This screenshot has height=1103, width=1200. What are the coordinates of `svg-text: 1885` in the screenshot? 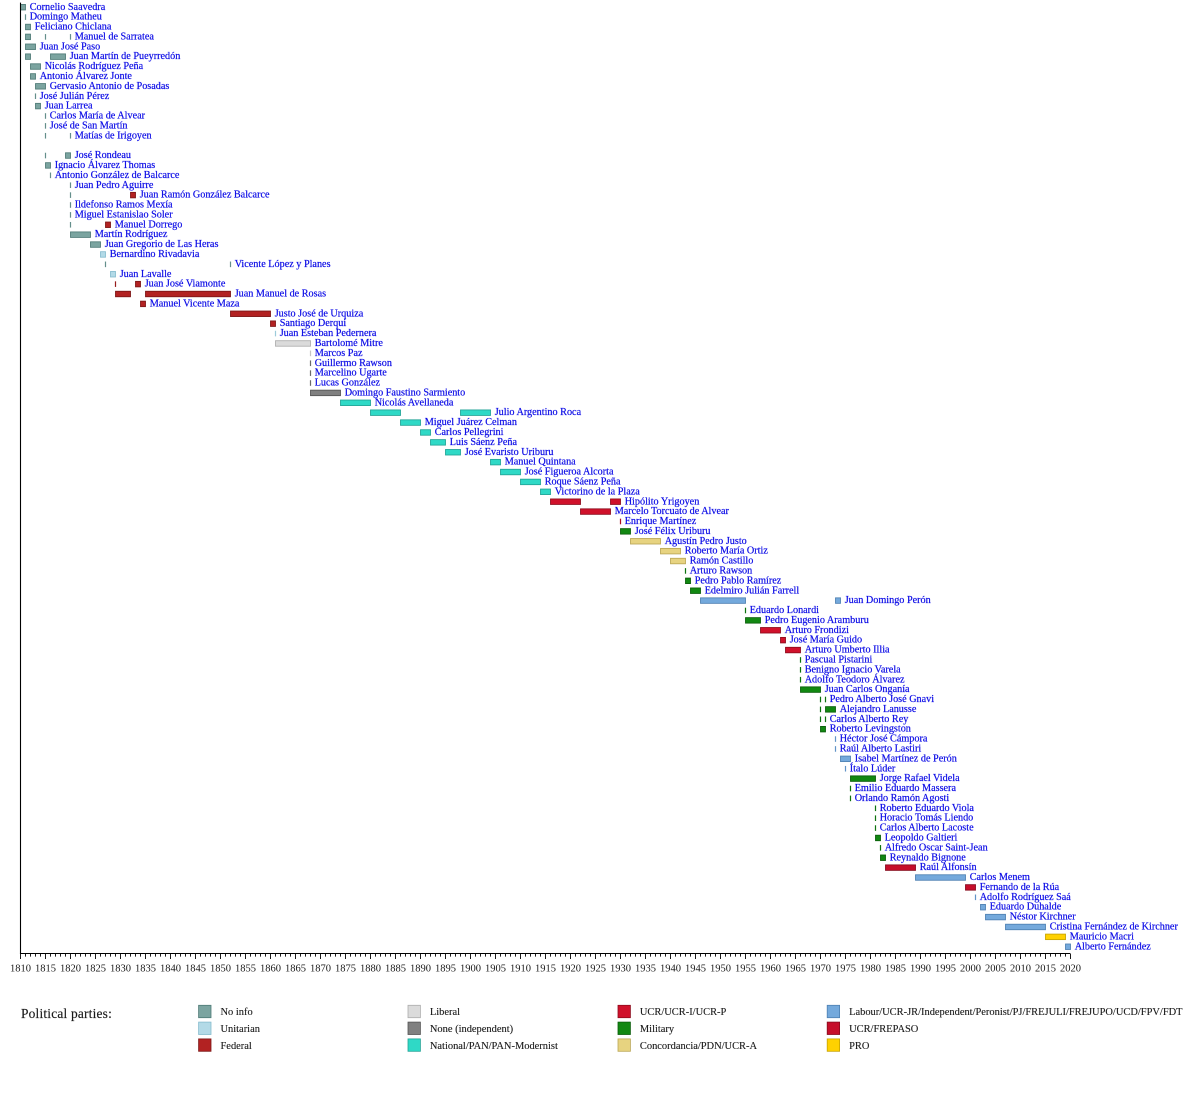 It's located at (395, 969).